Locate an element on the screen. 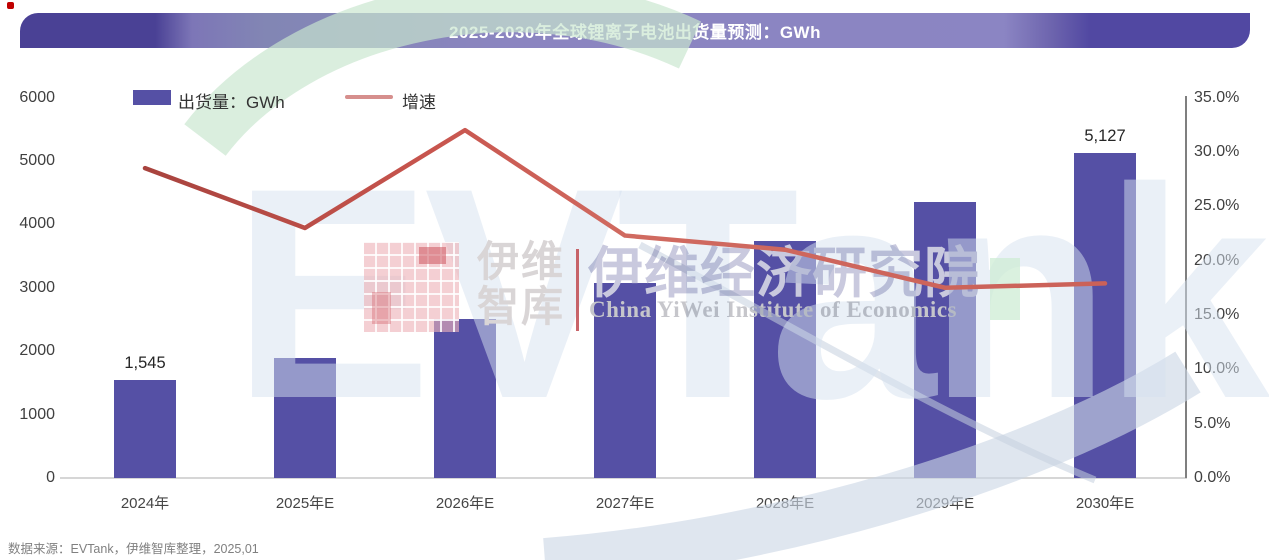  y-right-tick-25: 25.0% is located at coordinates (1217, 206).